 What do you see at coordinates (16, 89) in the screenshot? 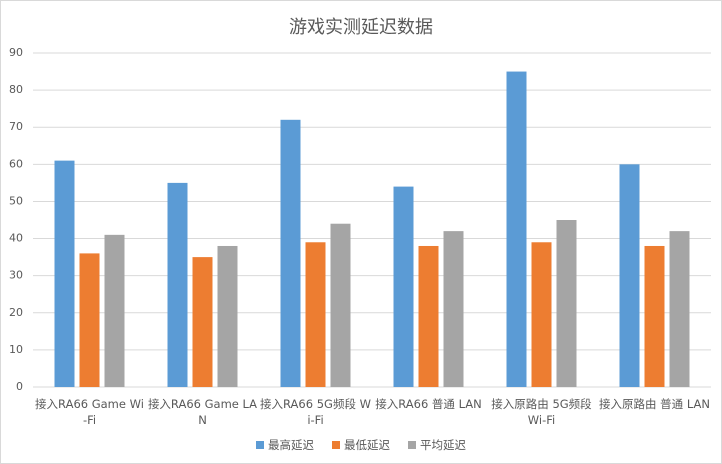
I see `y-tick-label: 80` at bounding box center [16, 89].